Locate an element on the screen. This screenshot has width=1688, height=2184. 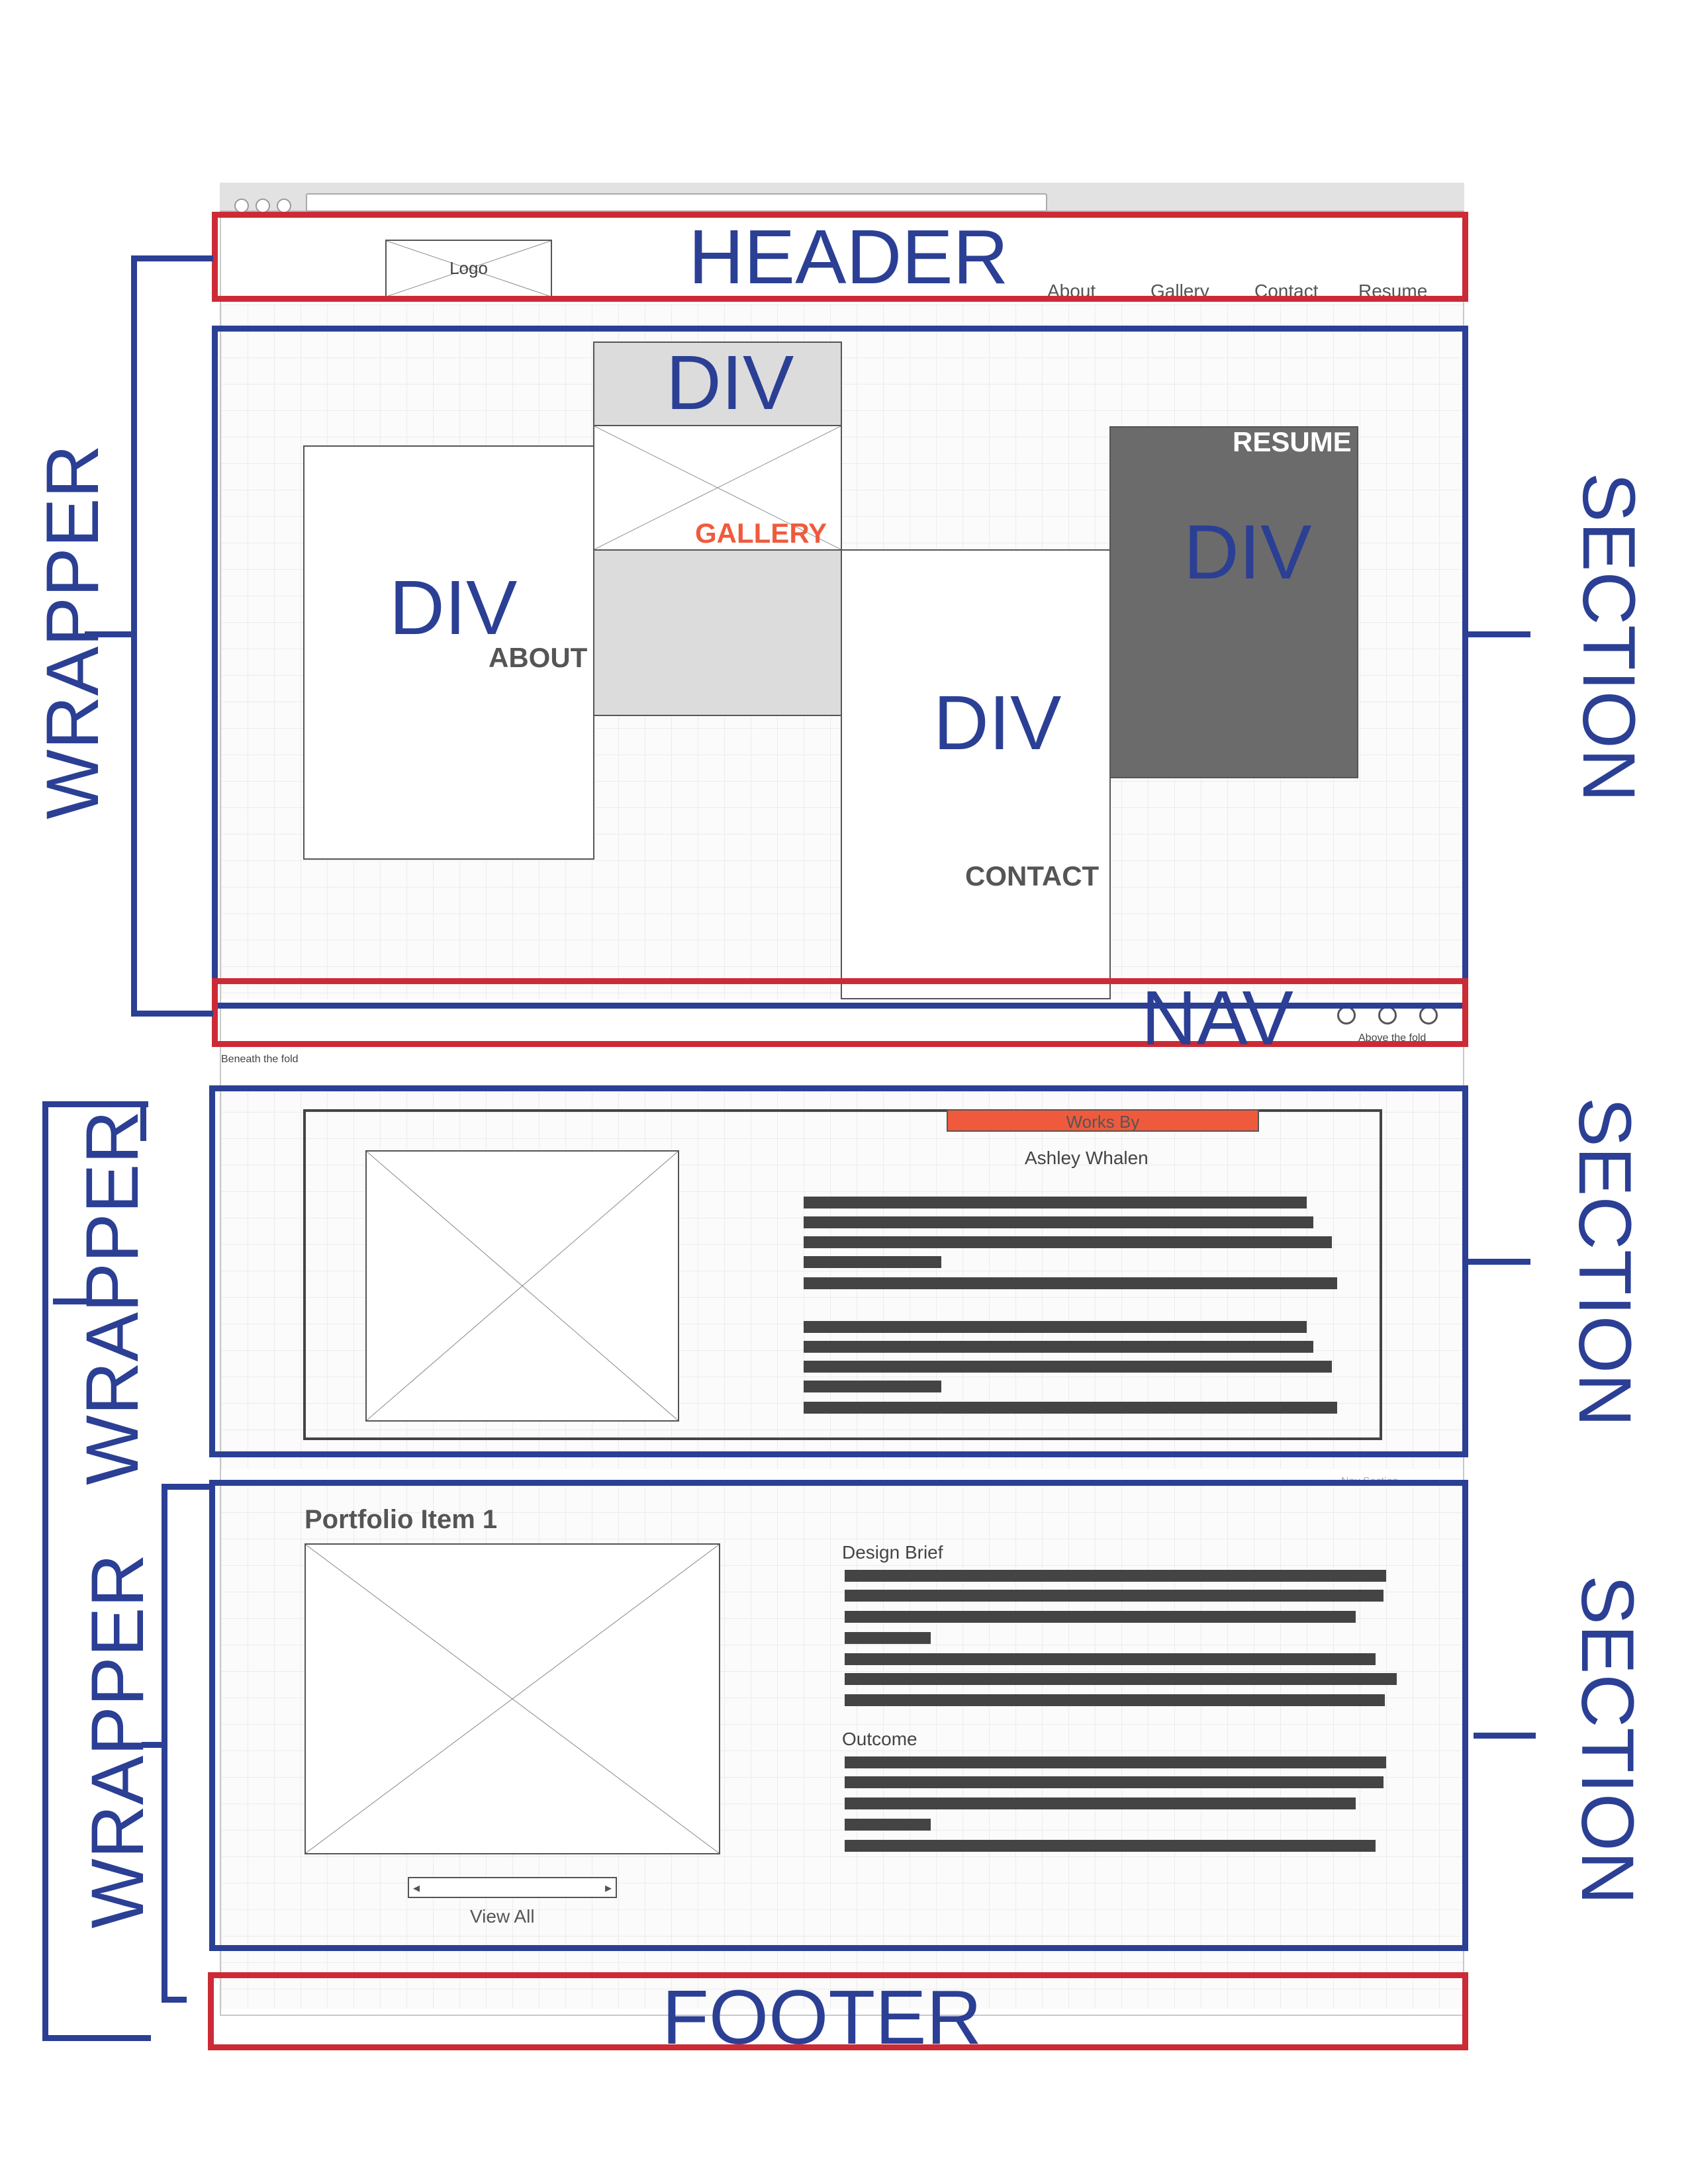
nav-annotation-label: NAV is located at coordinates (1217, 1018).